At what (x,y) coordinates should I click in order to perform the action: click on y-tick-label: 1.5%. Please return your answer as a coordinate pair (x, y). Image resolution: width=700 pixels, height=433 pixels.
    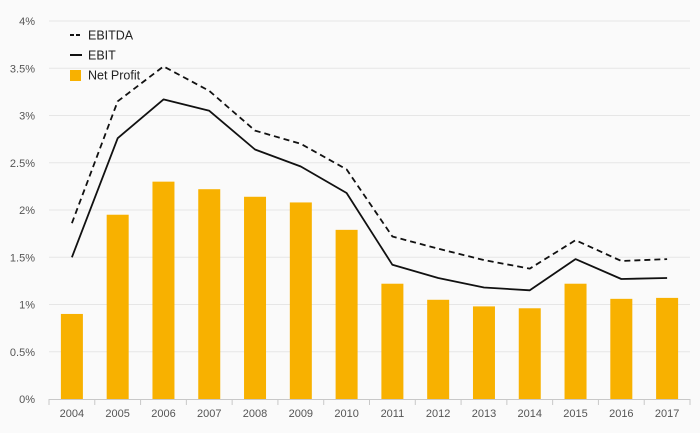
    Looking at the image, I should click on (22, 258).